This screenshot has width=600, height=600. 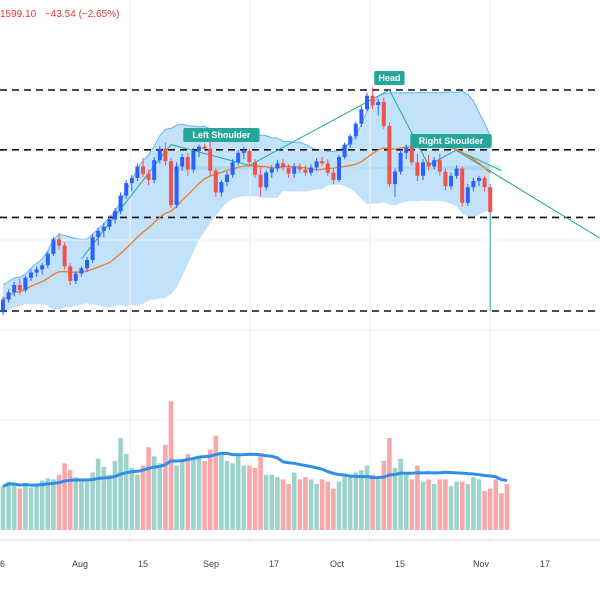 I want to click on head-label: Head, so click(x=389, y=78).